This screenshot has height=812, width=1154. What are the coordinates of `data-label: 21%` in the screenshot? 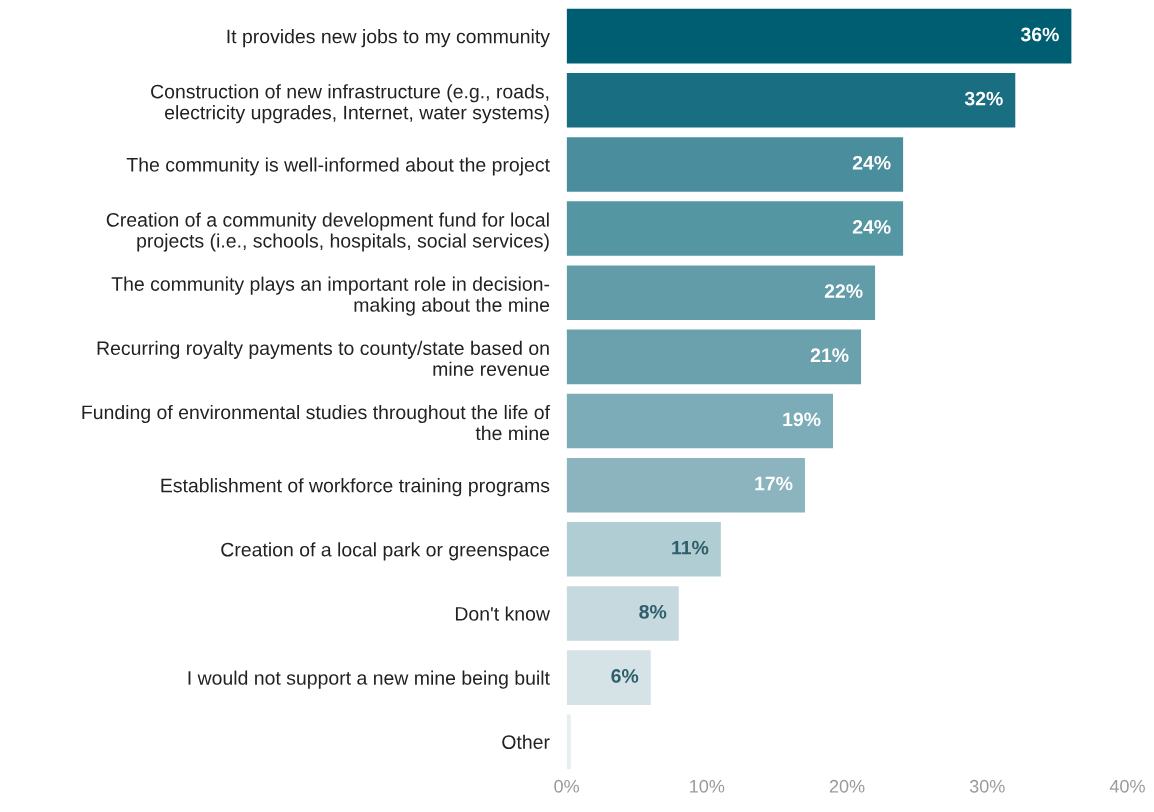 It's located at (829, 355).